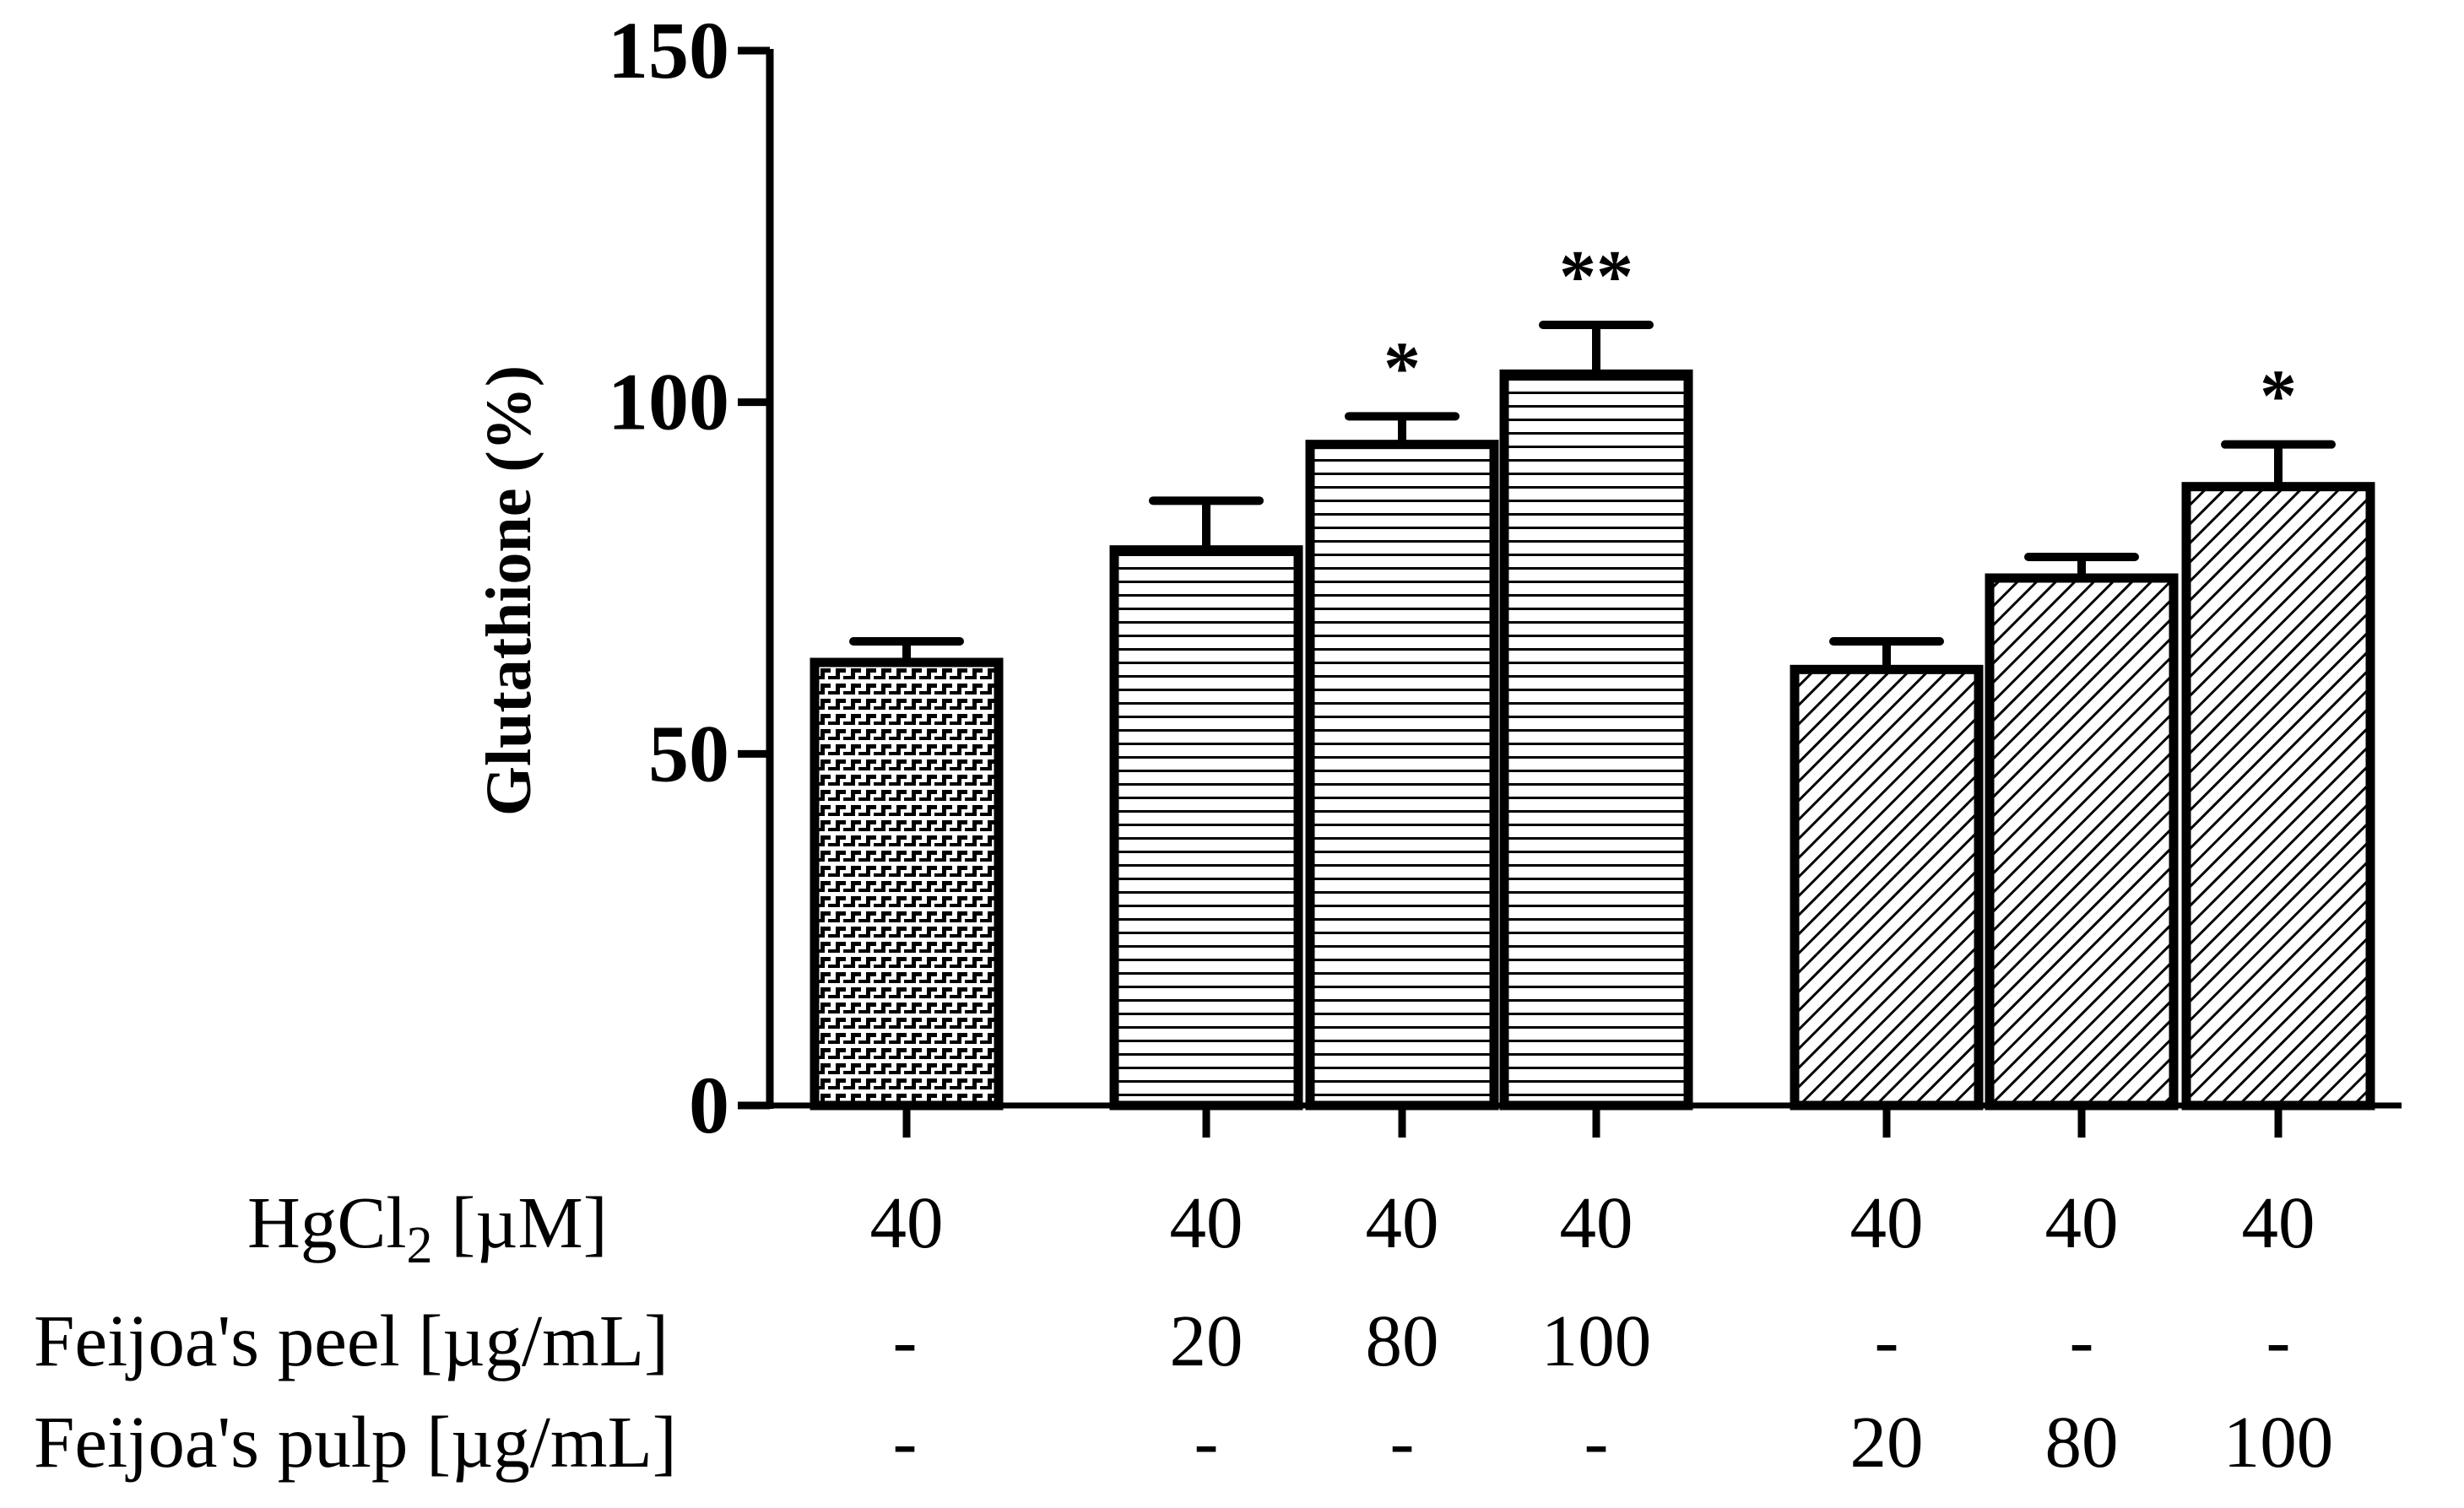 The width and height of the screenshot is (2464, 1508). What do you see at coordinates (688, 753) in the screenshot?
I see `y-tick-label: 50` at bounding box center [688, 753].